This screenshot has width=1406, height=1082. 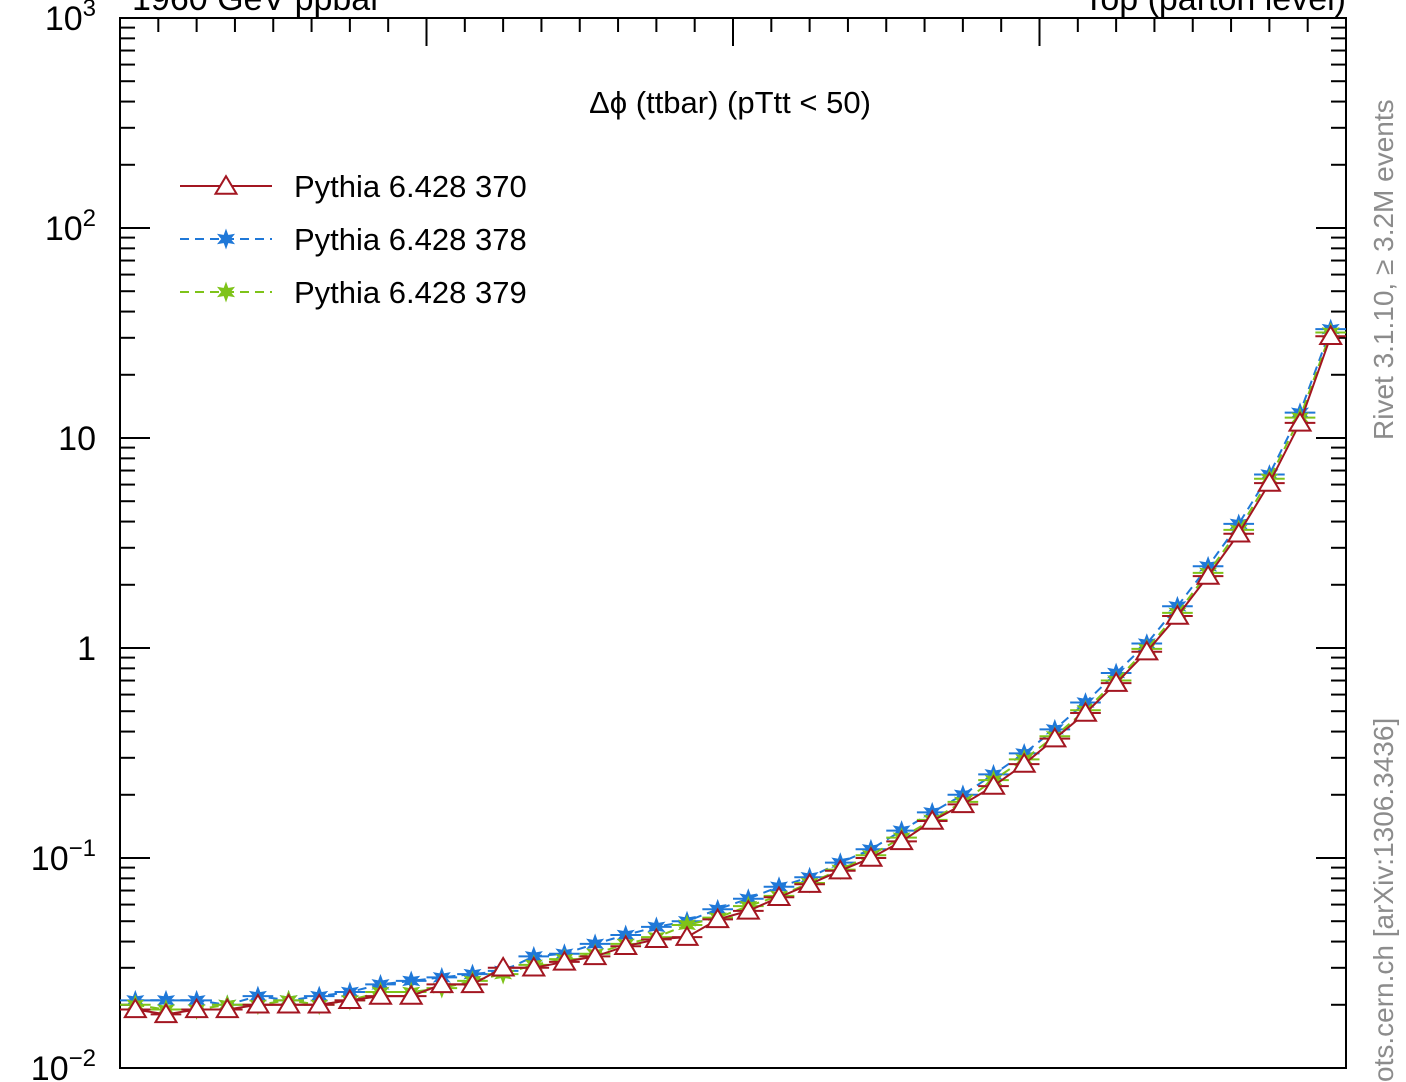 I want to click on side-label-source: ots.cern.ch [arXiv:1306.3436], so click(x=1383, y=900).